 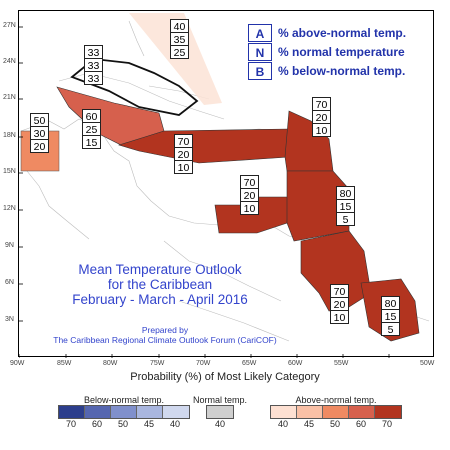 I want to click on lon-label-60w: 60W, so click(x=295, y=363).